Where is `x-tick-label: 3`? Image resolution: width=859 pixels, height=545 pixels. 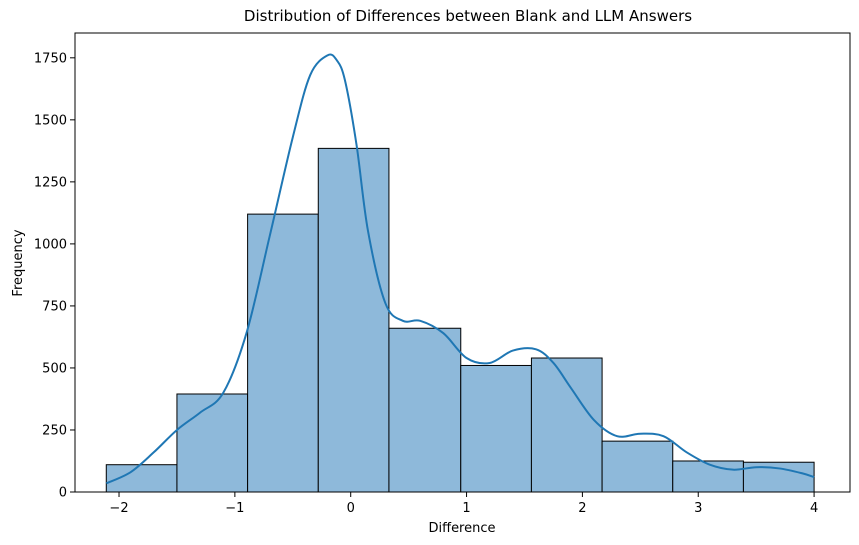 x-tick-label: 3 is located at coordinates (698, 508).